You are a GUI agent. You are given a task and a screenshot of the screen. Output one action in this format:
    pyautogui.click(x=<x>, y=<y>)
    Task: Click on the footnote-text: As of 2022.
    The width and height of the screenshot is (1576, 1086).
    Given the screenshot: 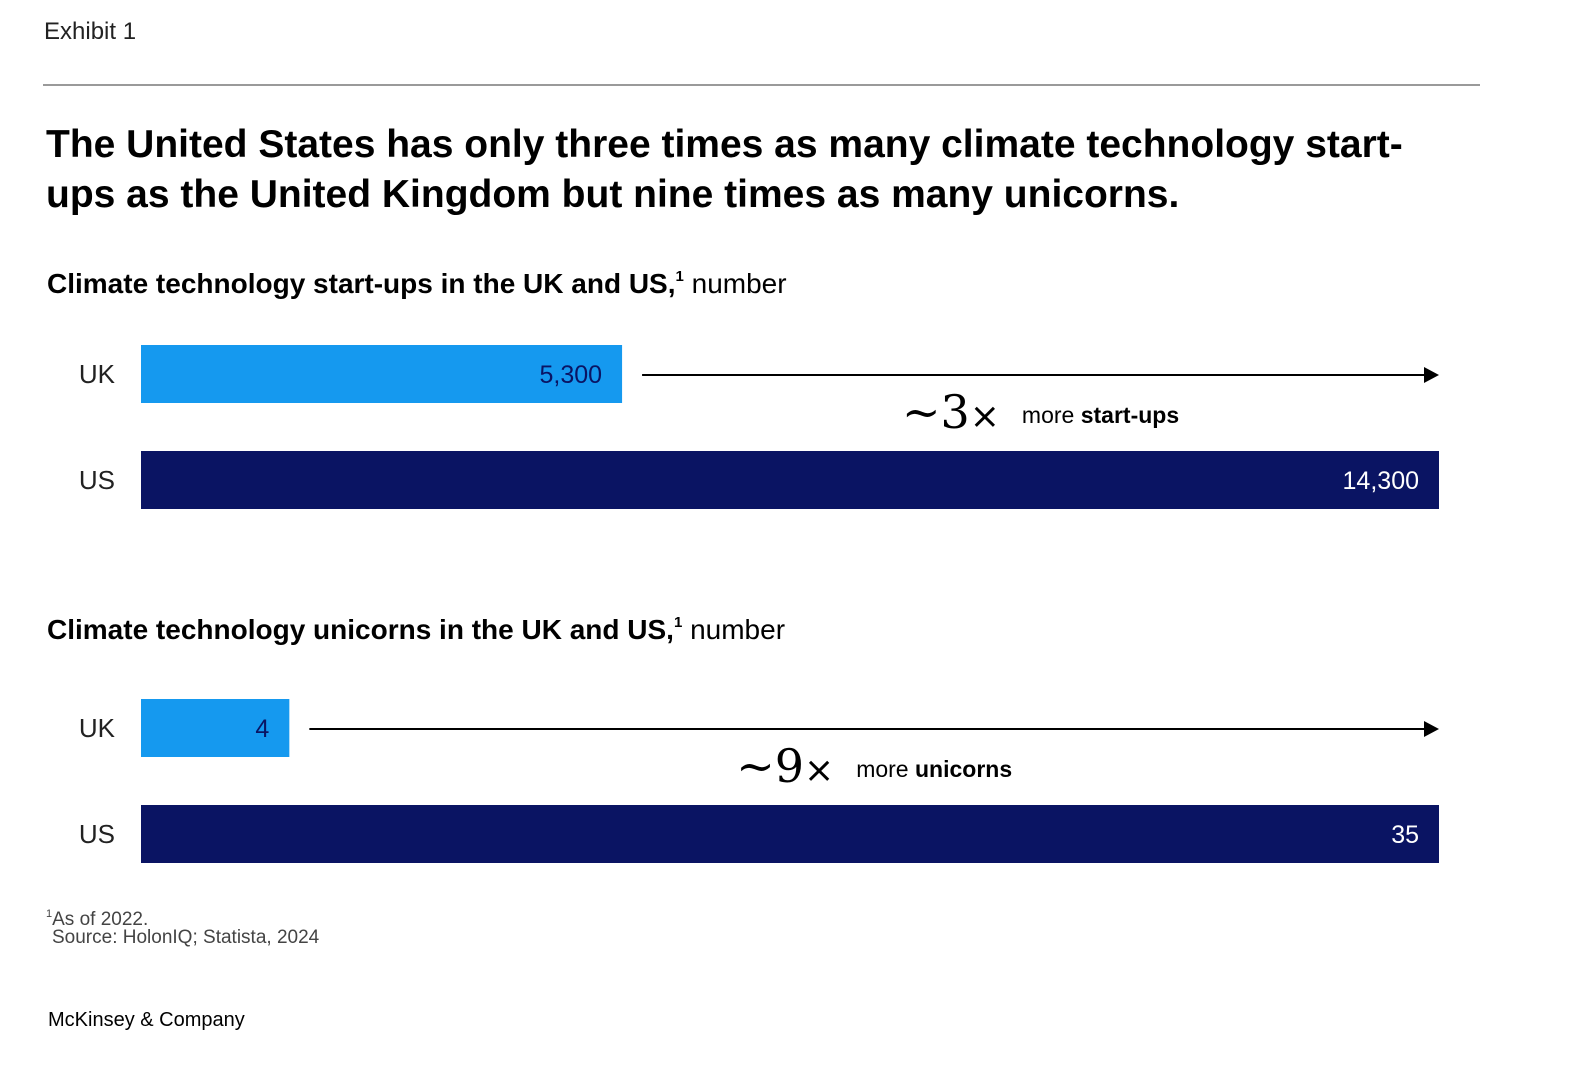 What is the action you would take?
    pyautogui.click(x=100, y=919)
    